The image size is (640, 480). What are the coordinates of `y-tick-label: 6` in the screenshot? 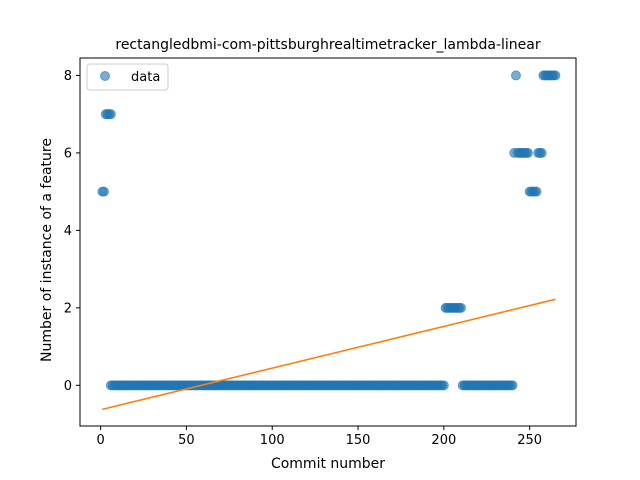 It's located at (68, 153).